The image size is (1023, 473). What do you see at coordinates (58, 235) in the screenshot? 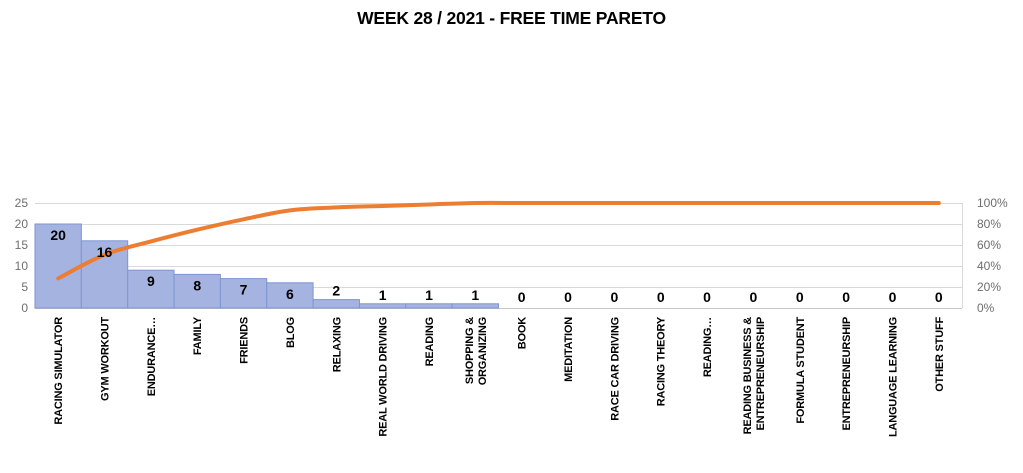
I see `bar-value-label: 20` at bounding box center [58, 235].